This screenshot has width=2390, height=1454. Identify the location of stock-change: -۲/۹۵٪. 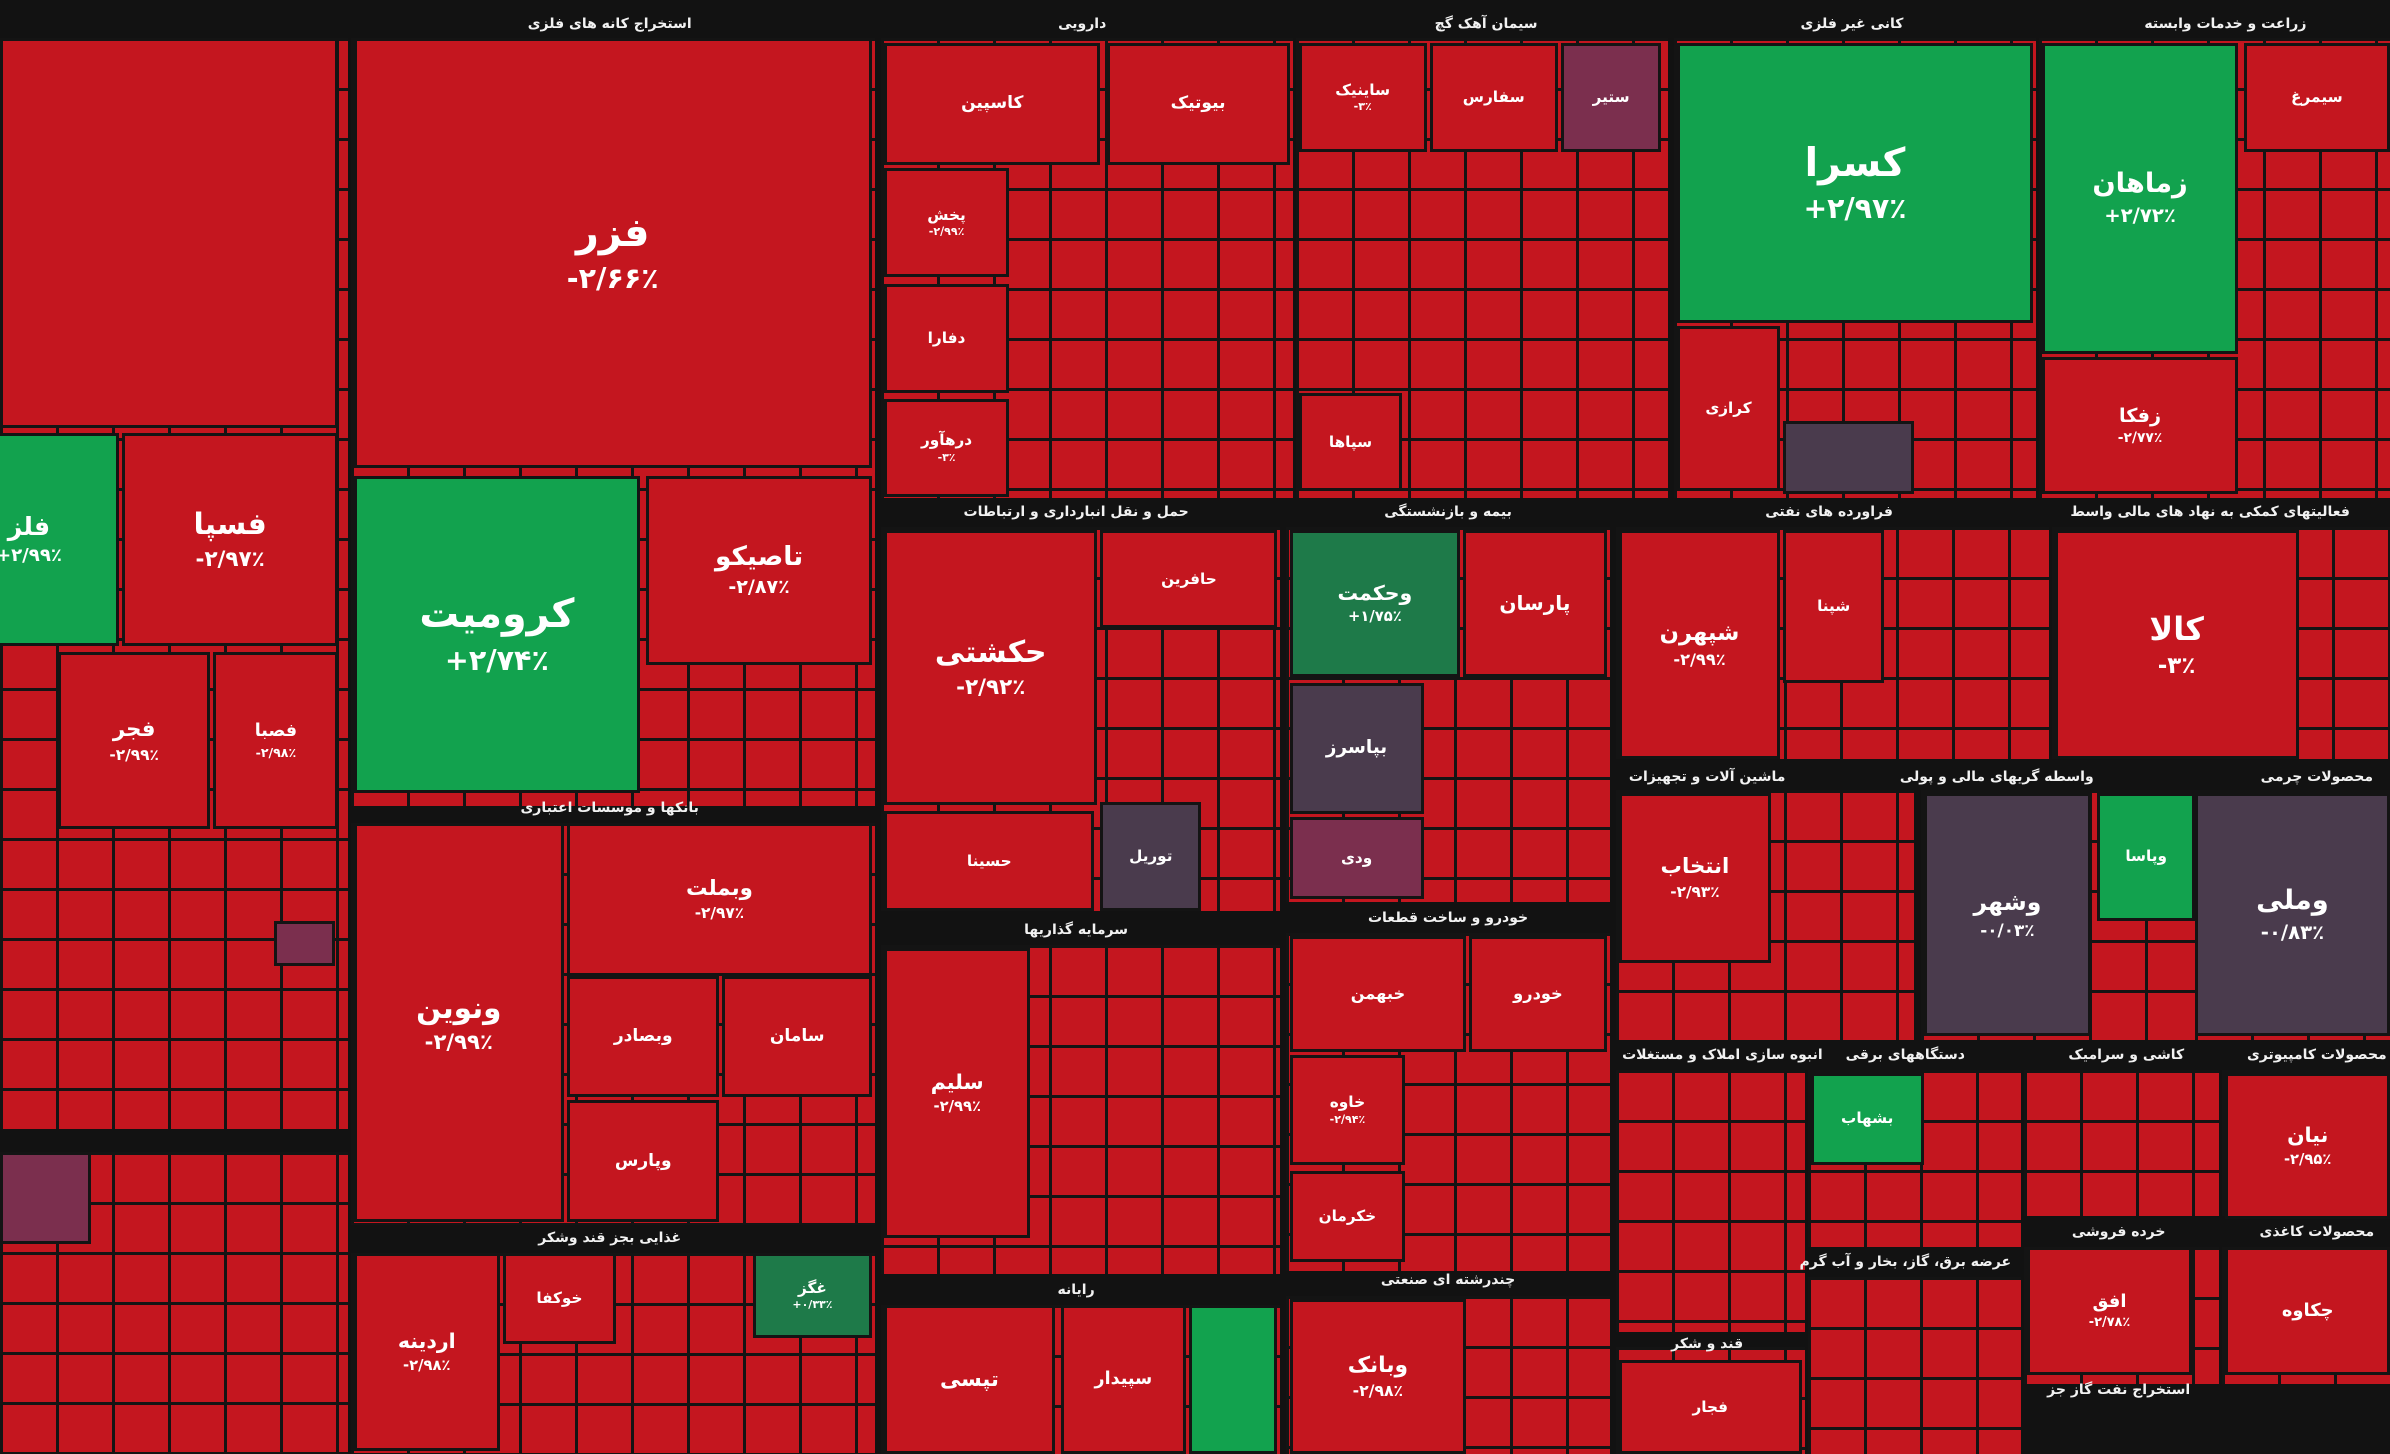
(2307, 1160).